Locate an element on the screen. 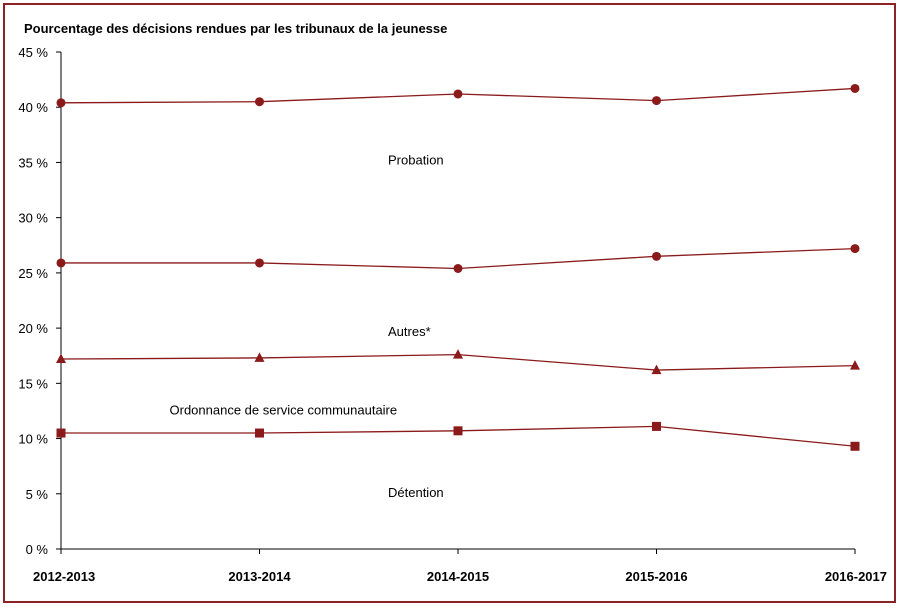  y-tick-label: 10 % is located at coordinates (33, 439).